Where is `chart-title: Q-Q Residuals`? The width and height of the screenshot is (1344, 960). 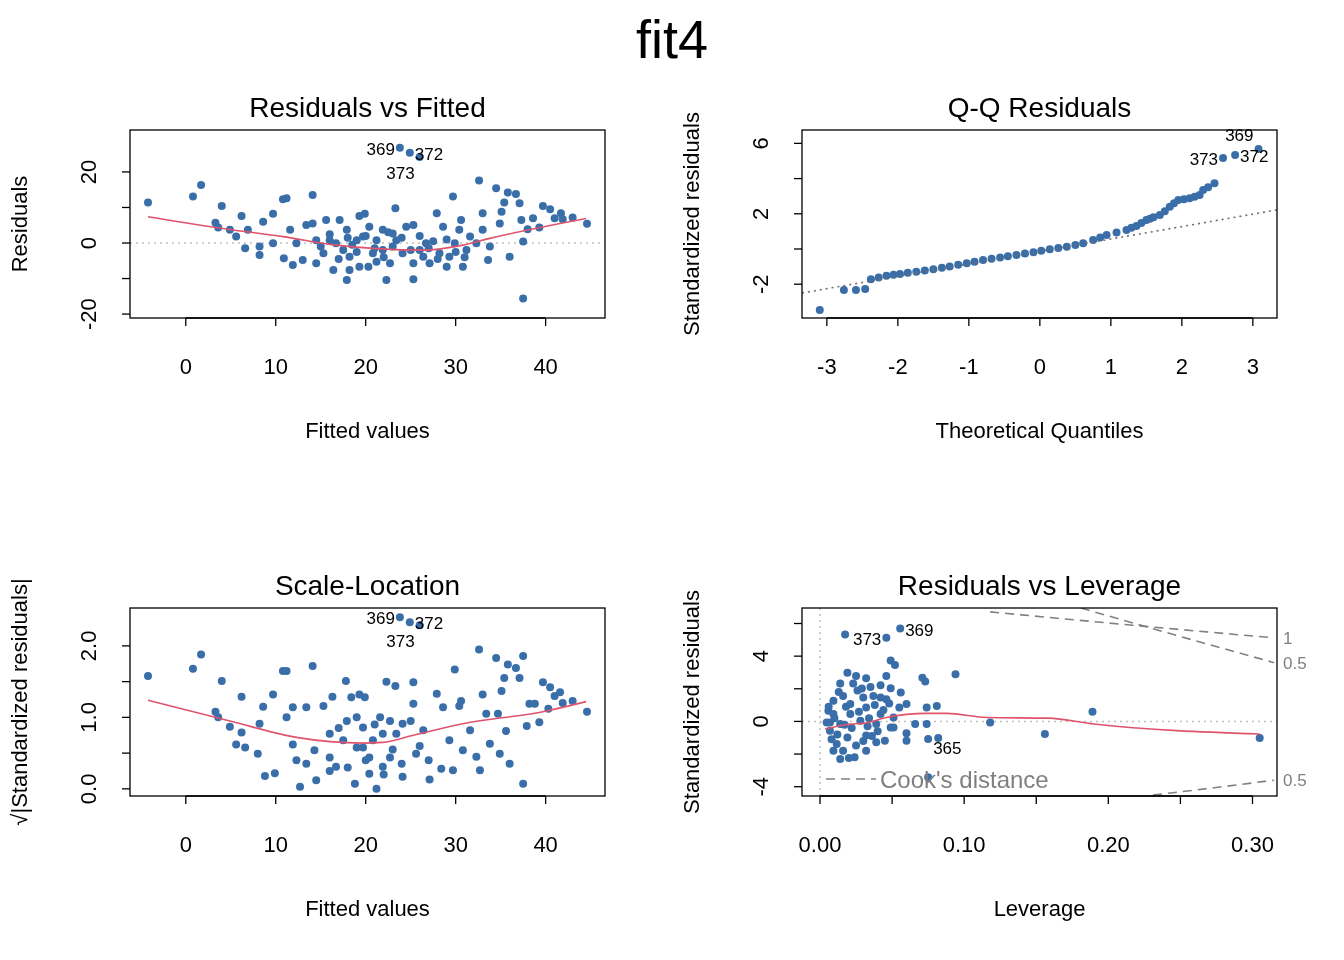 chart-title: Q-Q Residuals is located at coordinates (1039, 107).